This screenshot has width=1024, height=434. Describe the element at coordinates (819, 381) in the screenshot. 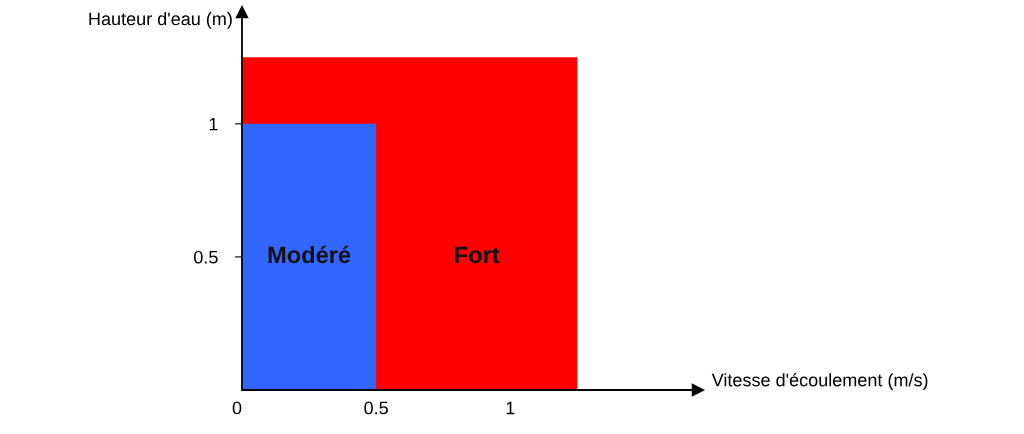

I see `x-axis-title: Vitesse d'écoulement (m/s)` at that location.